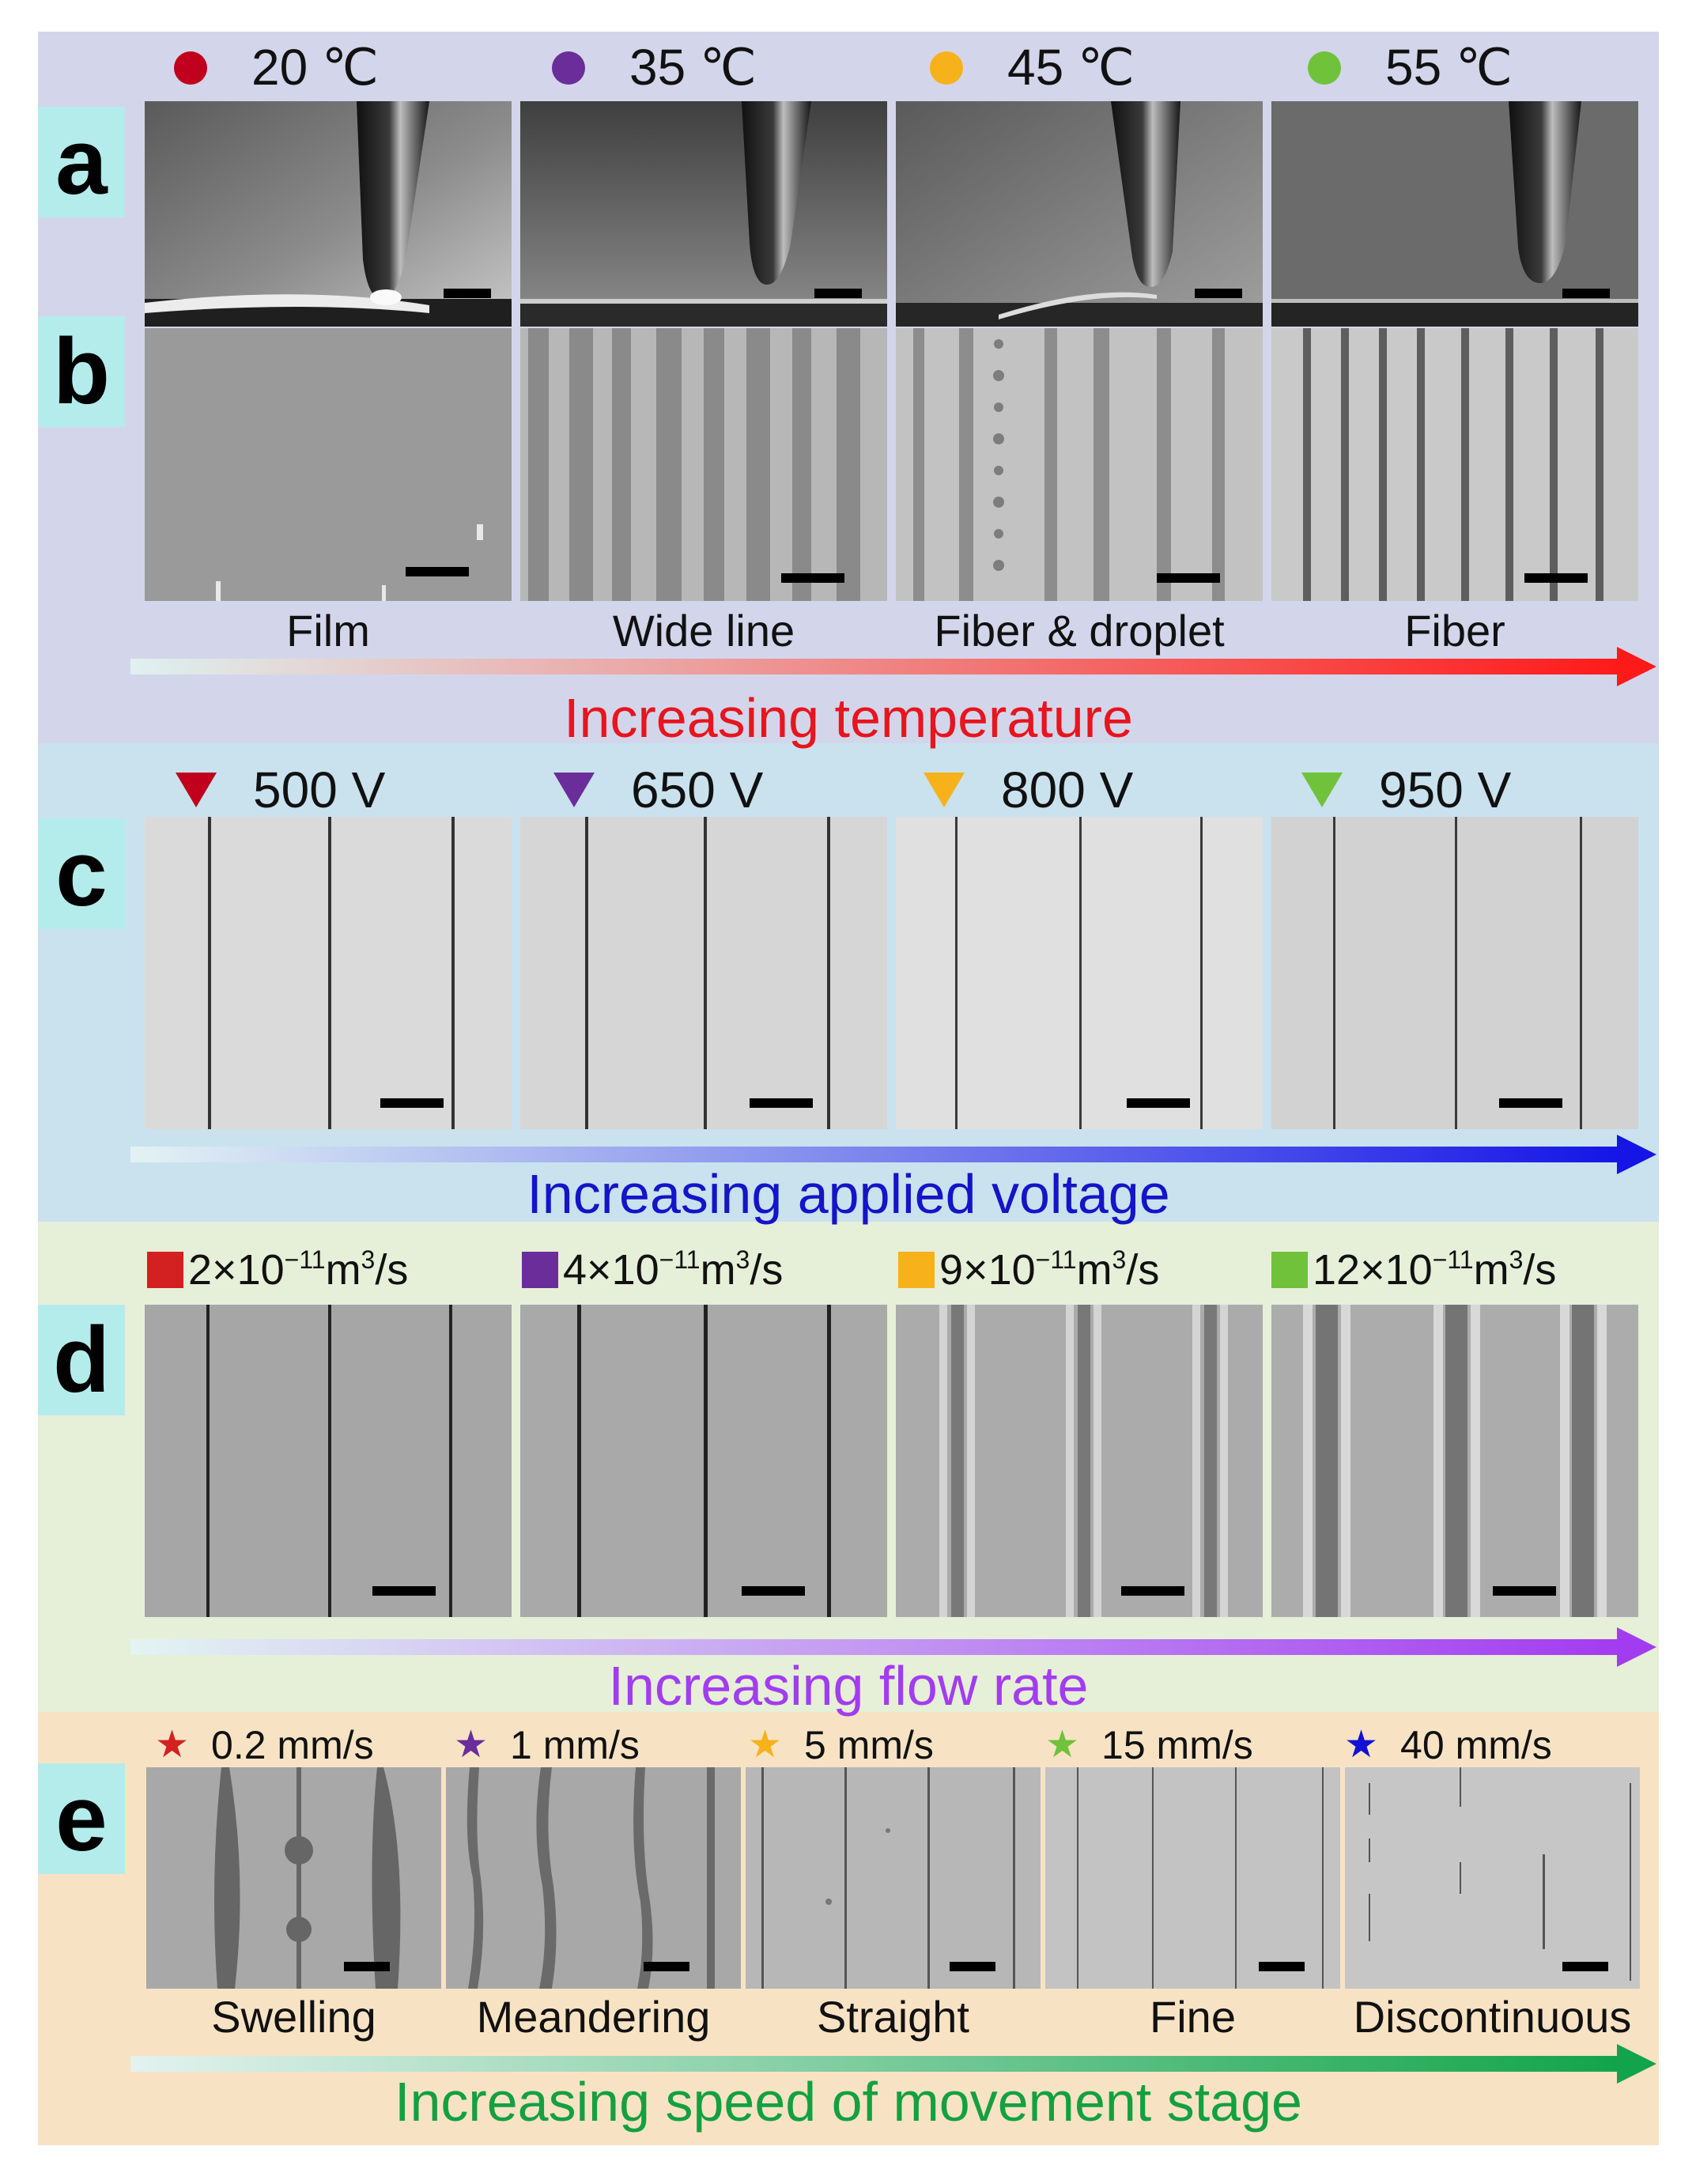 The image size is (1696, 2184). What do you see at coordinates (1396, 1270) in the screenshot?
I see `flow-times-4: ×10` at bounding box center [1396, 1270].